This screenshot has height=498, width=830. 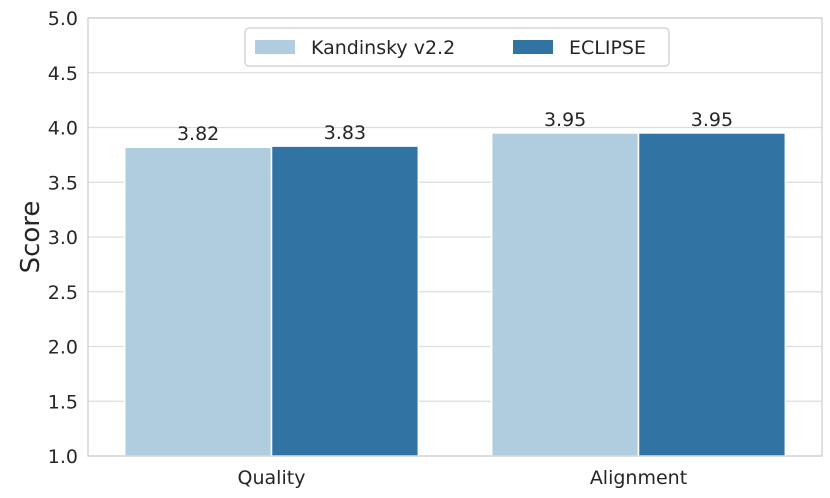 What do you see at coordinates (638, 478) in the screenshot?
I see `x-tick-label: Alignment` at bounding box center [638, 478].